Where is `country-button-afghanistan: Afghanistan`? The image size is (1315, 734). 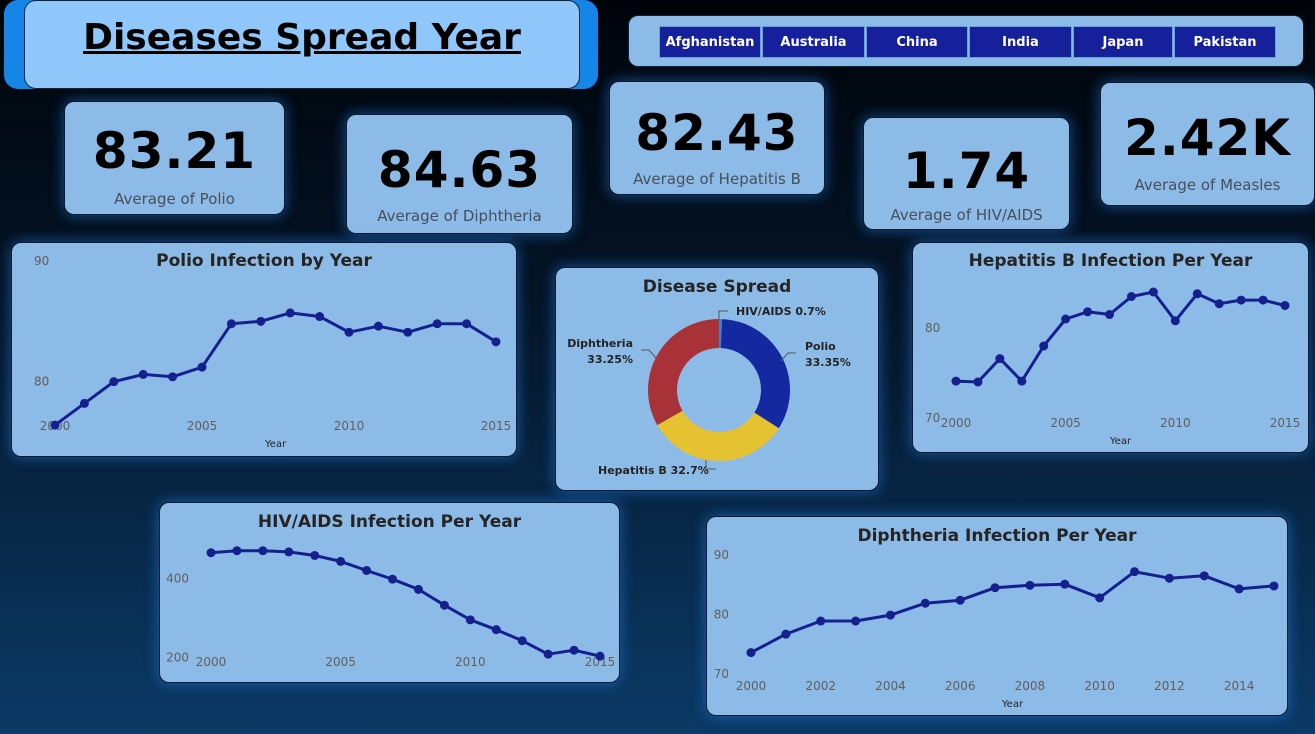 country-button-afghanistan: Afghanistan is located at coordinates (710, 42).